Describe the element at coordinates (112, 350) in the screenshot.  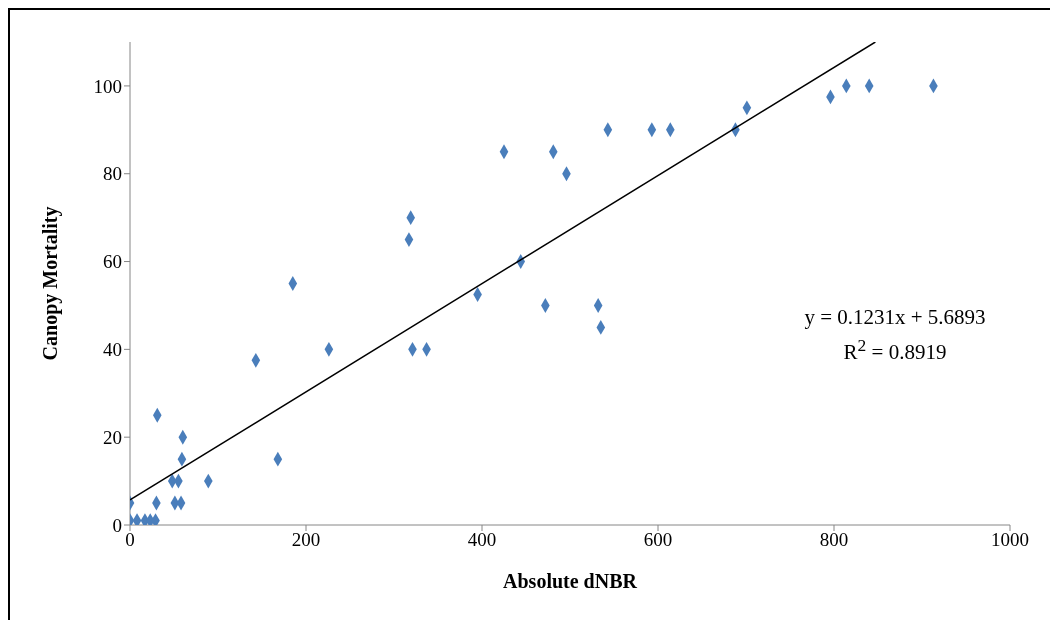
I see `y-tick-label: 40` at that location.